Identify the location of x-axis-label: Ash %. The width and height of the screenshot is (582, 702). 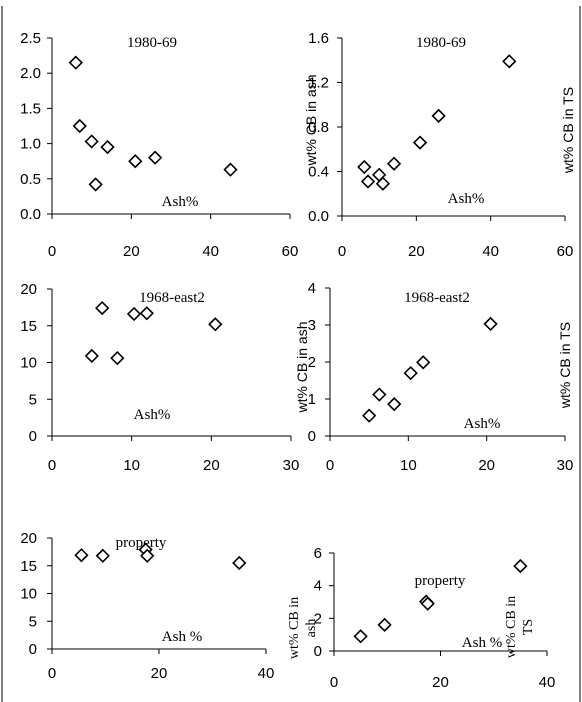
(482, 643).